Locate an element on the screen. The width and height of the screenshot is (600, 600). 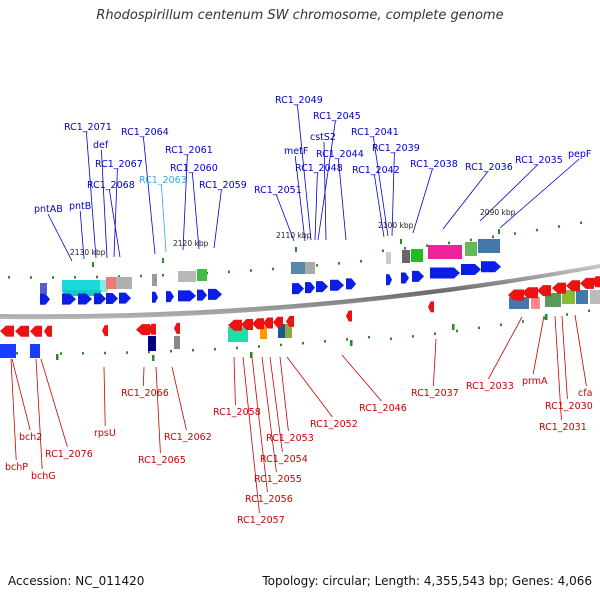
forward-gene-label: RC1_2061 is located at coordinates (189, 150).